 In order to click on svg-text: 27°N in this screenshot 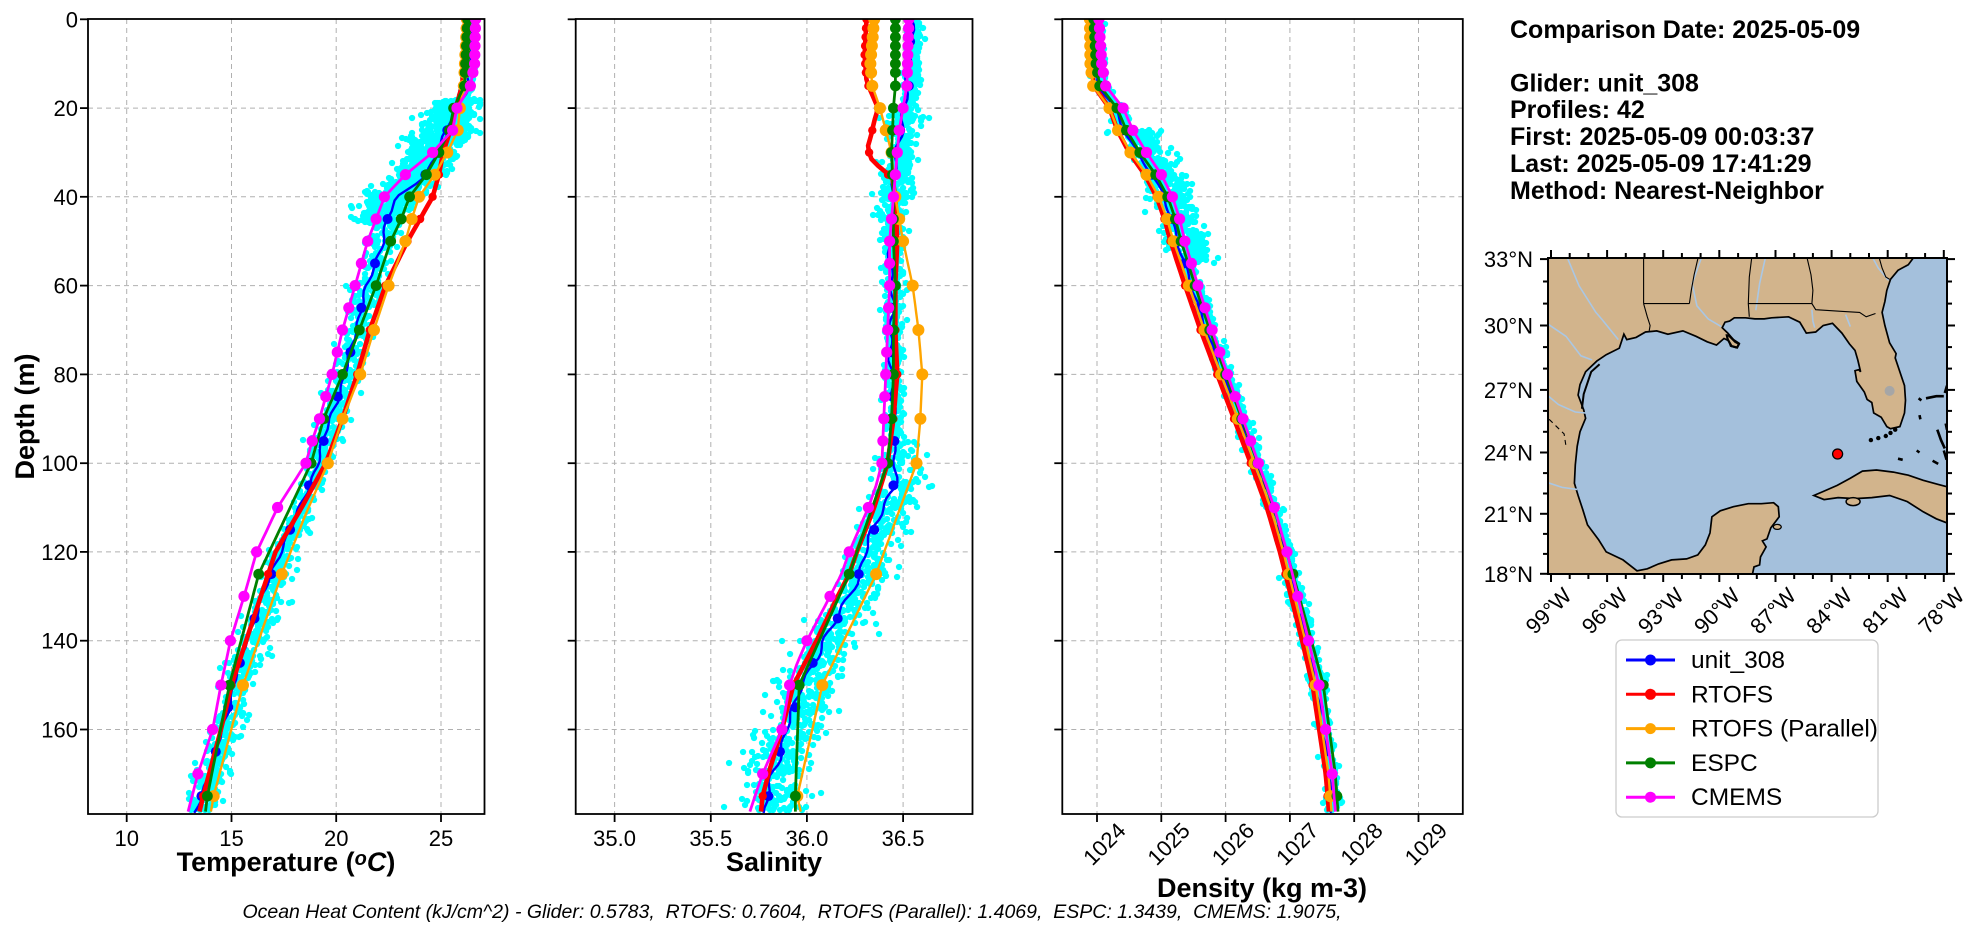, I will do `click(1508, 390)`.